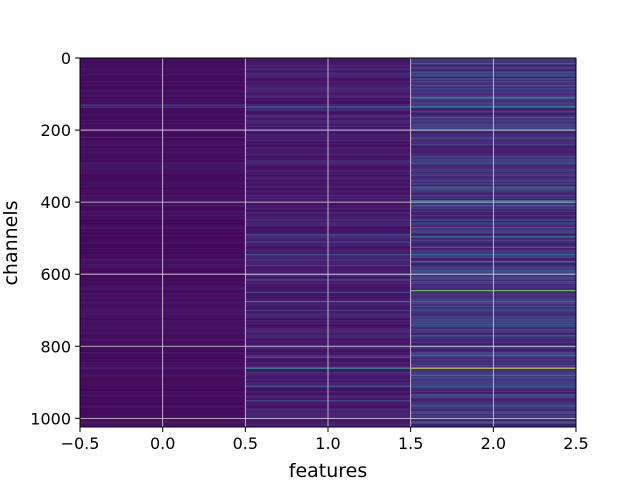  What do you see at coordinates (66, 58) in the screenshot?
I see `y-tick-label: 0` at bounding box center [66, 58].